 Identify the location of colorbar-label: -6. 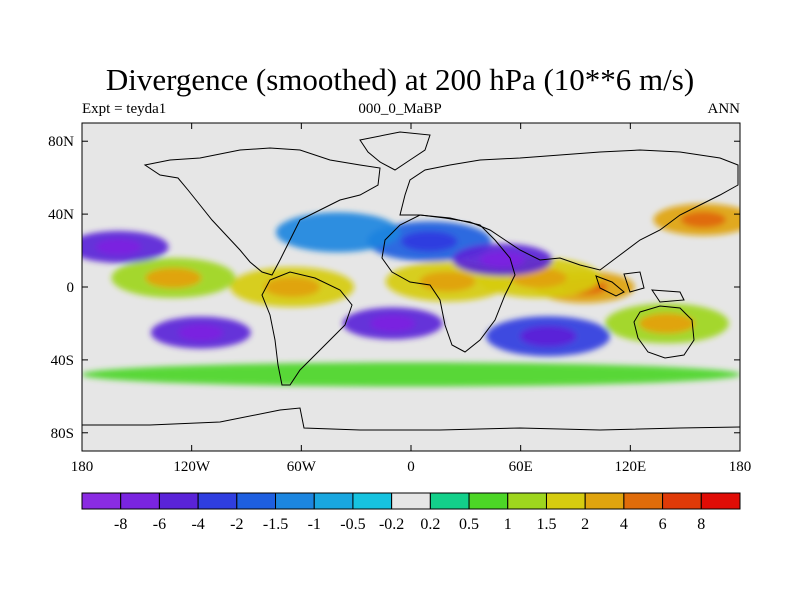
(159, 524).